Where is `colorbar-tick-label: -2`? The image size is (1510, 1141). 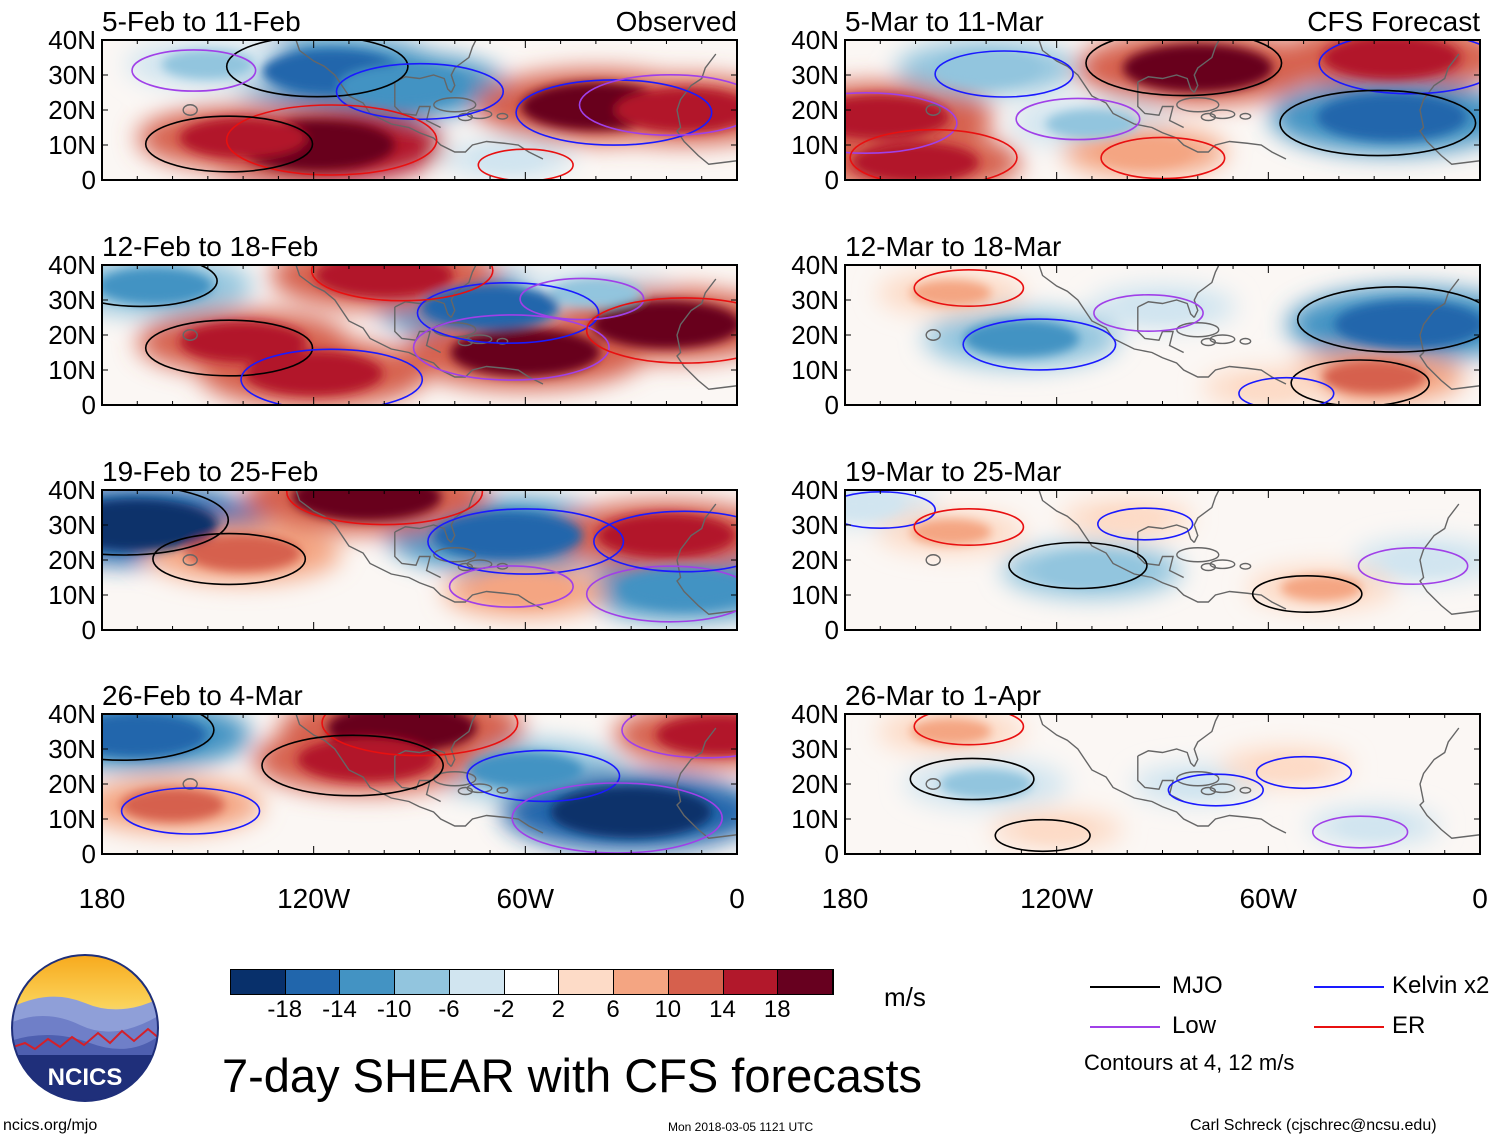
colorbar-tick-label: -2 is located at coordinates (503, 1009).